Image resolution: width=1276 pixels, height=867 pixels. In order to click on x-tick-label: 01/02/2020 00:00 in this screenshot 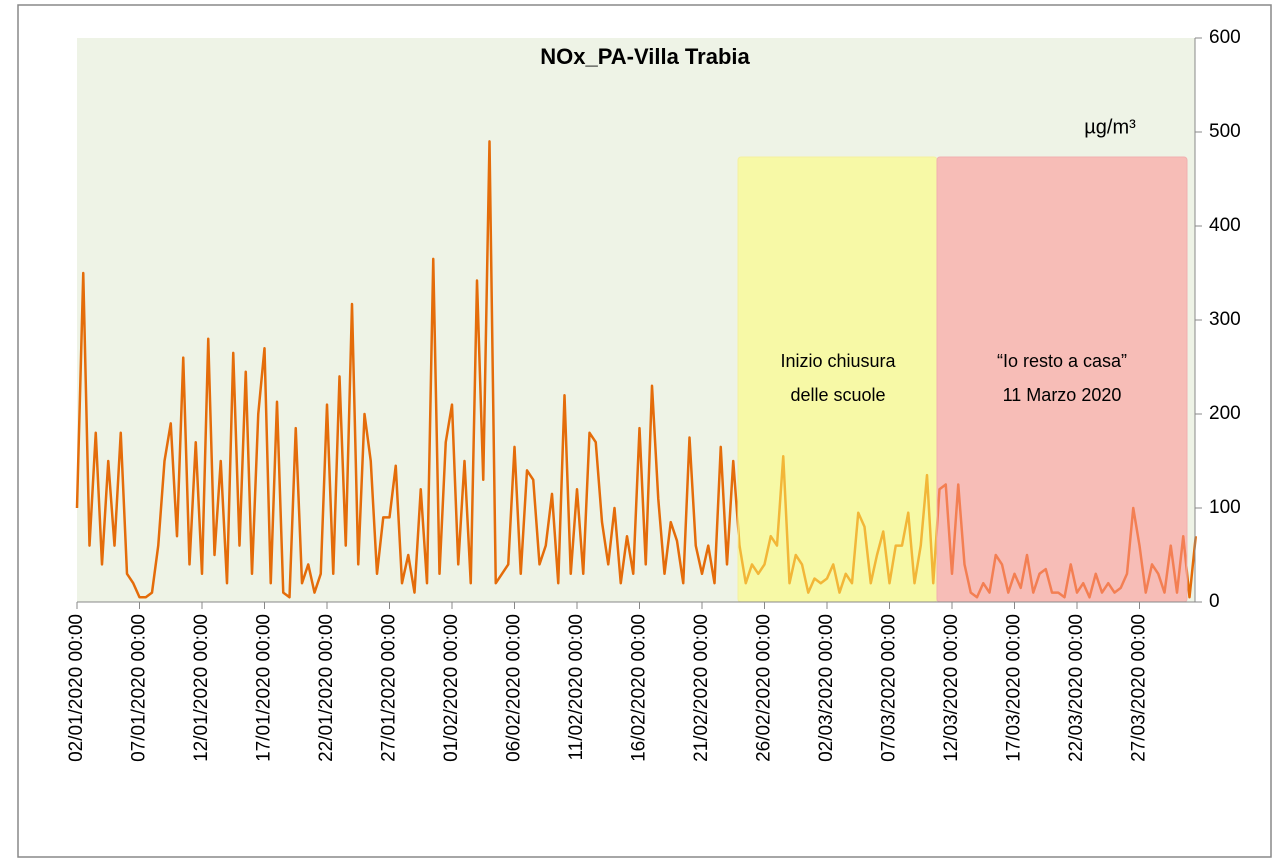, I will do `click(451, 688)`.